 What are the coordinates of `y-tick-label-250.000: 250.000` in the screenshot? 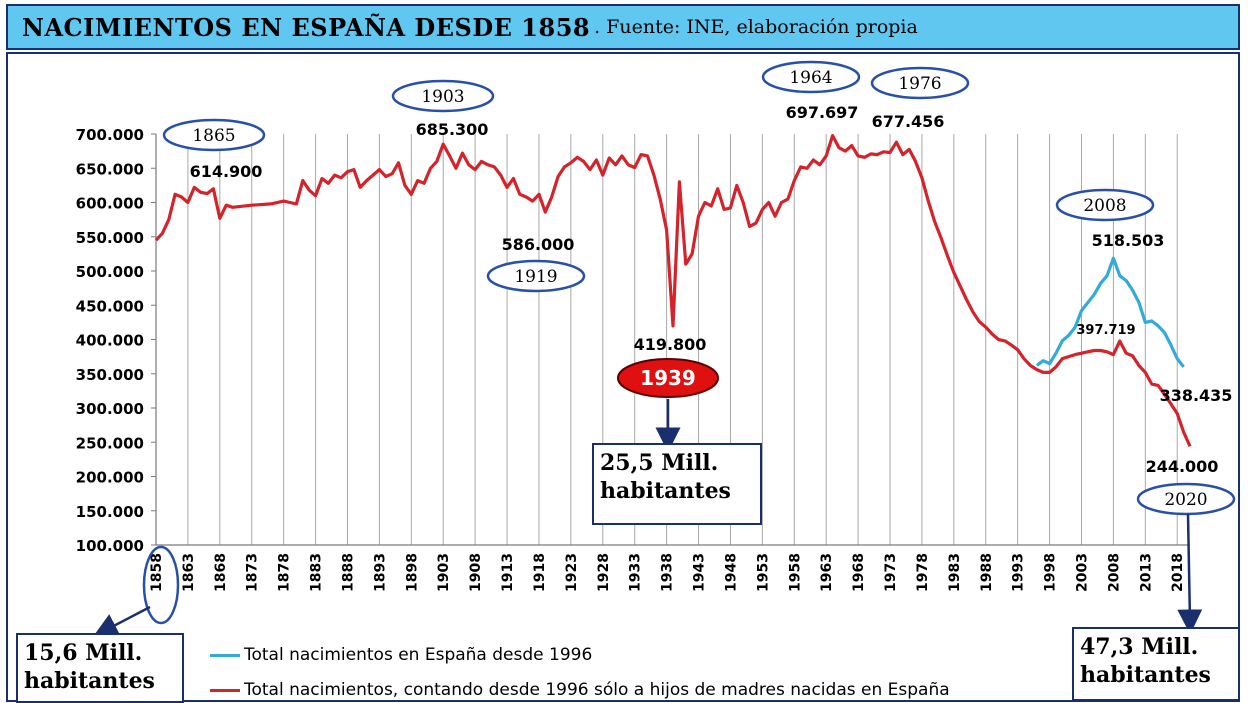 It's located at (110, 443).